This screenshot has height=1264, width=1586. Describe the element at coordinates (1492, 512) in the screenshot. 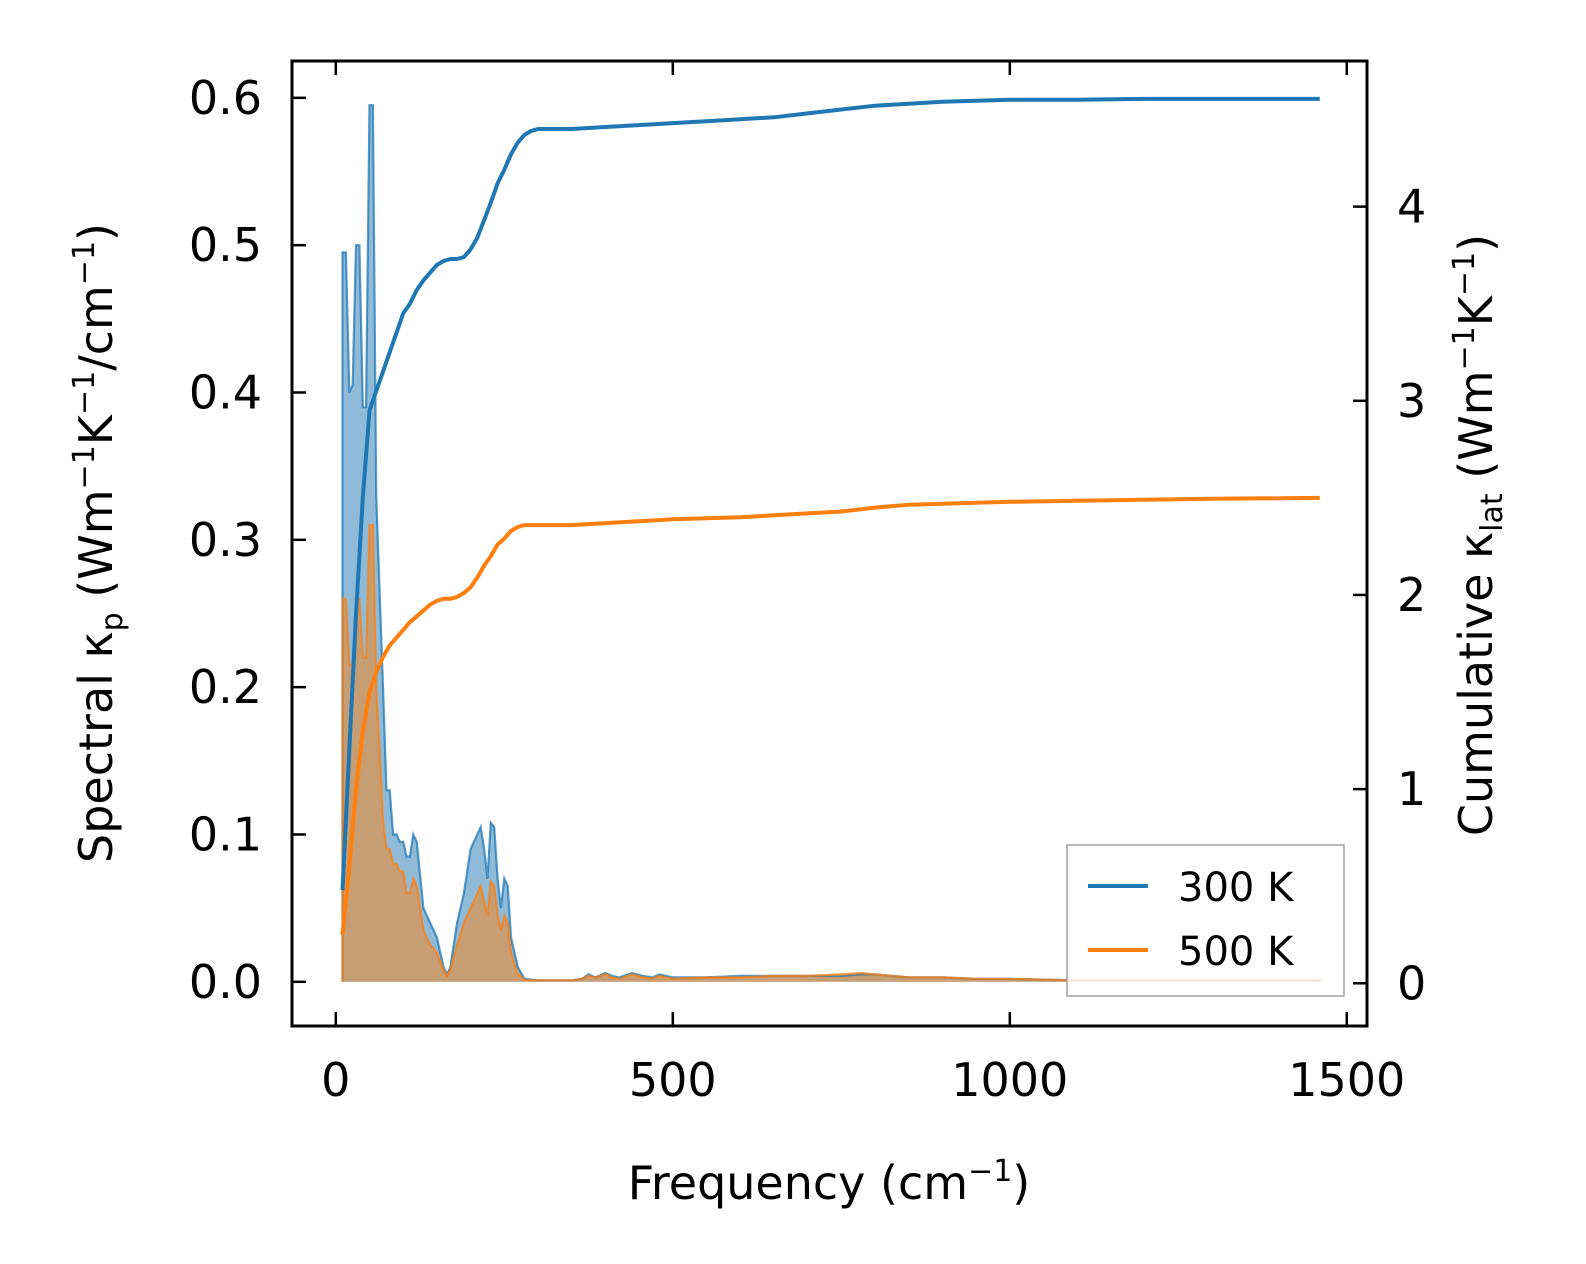

I see `y-right-label-sub: lat` at that location.